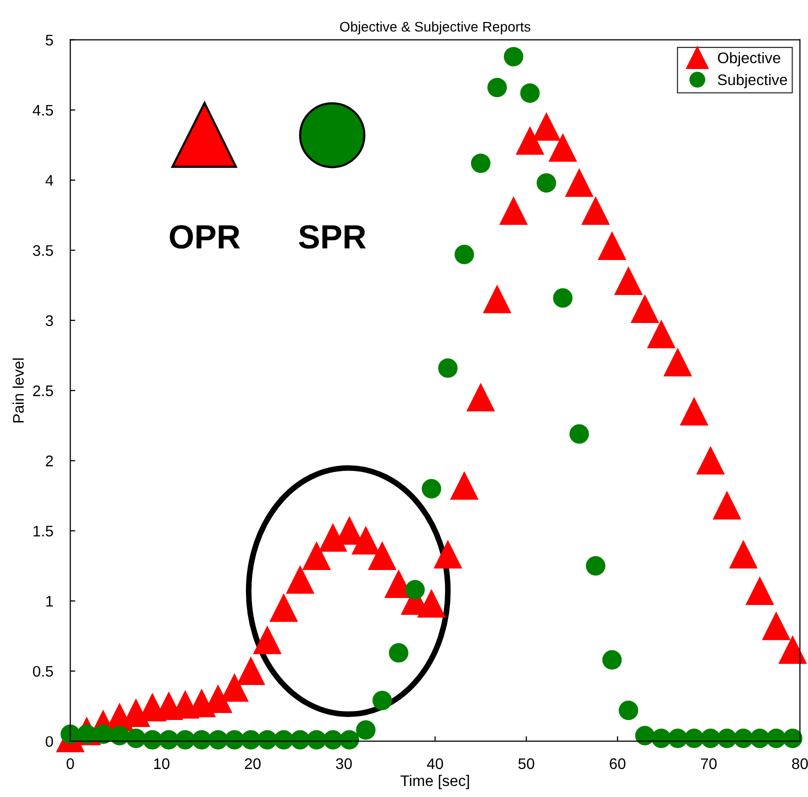 The width and height of the screenshot is (808, 797). What do you see at coordinates (43, 531) in the screenshot?
I see `y-tick-label: 1.5` at bounding box center [43, 531].